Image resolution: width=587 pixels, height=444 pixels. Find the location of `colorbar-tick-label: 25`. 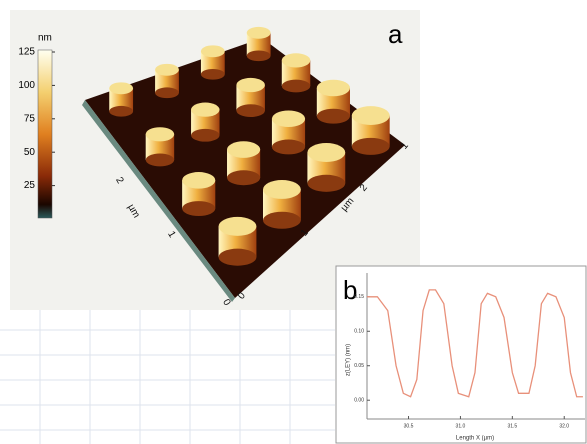

colorbar-tick-label: 25 is located at coordinates (30, 185).